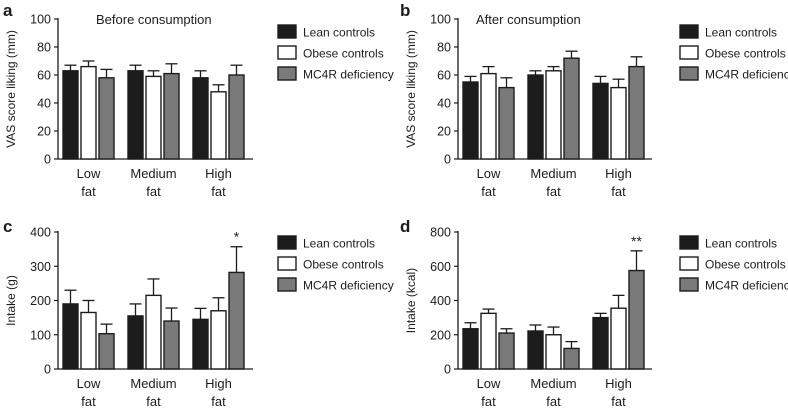 Image resolution: width=788 pixels, height=410 pixels. I want to click on significance-marker: **, so click(636, 241).